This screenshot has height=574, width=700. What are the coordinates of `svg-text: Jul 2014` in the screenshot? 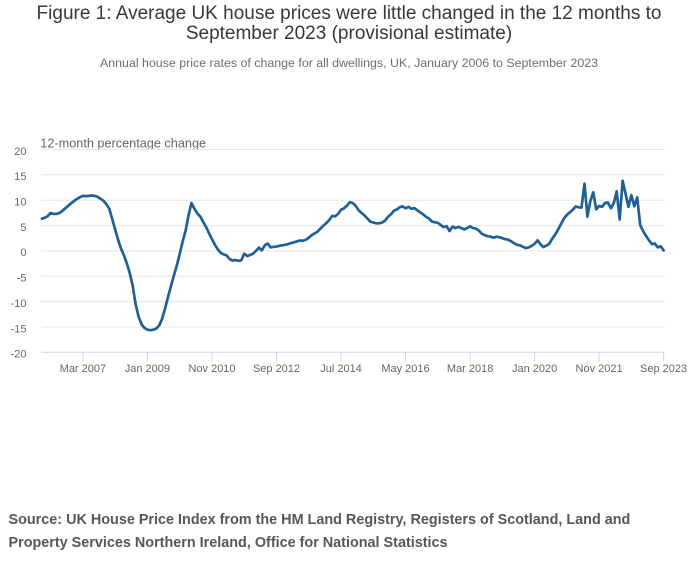 It's located at (341, 369).